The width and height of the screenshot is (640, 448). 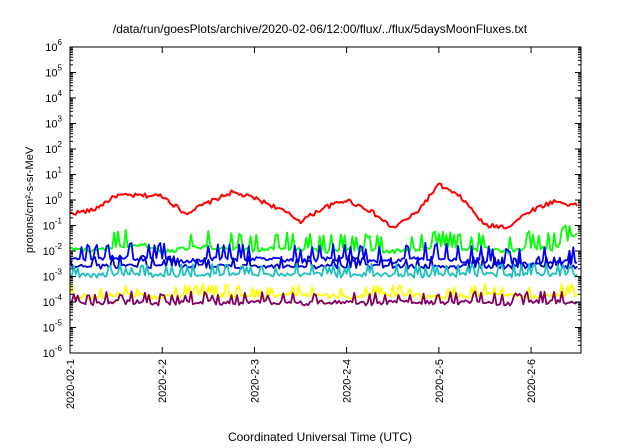 I want to click on y-tick-label: 10⁵, so click(x=53, y=72).